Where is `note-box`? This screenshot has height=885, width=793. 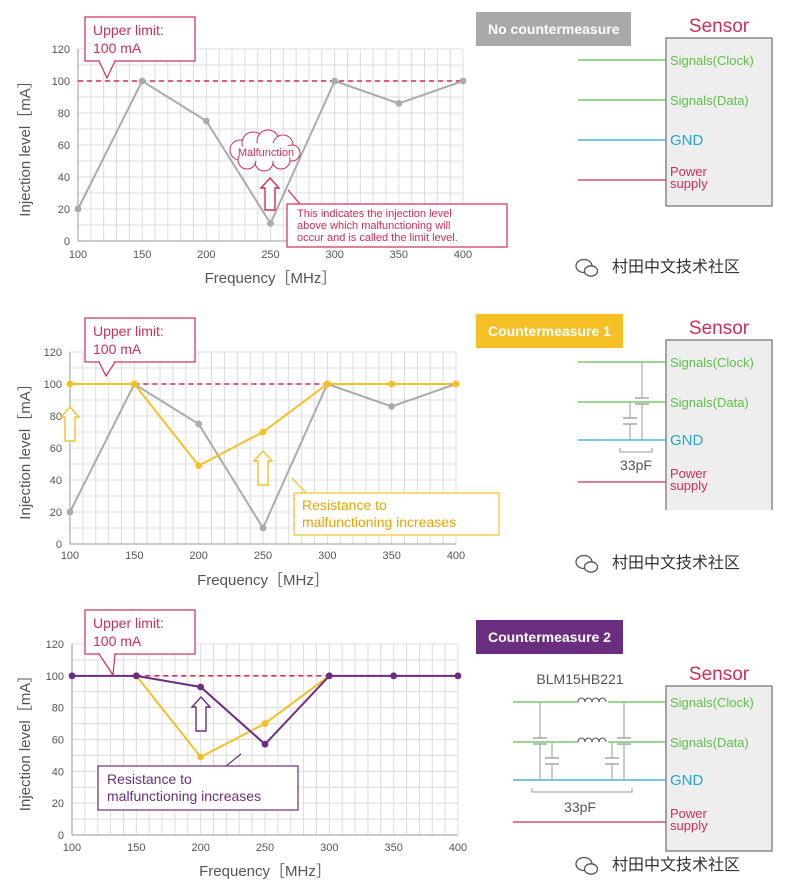 note-box is located at coordinates (397, 225).